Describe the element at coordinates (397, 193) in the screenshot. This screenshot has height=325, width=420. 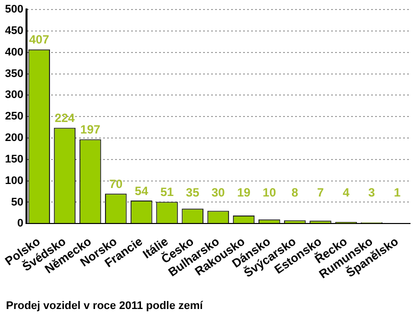
I see `data-label: 1` at that location.